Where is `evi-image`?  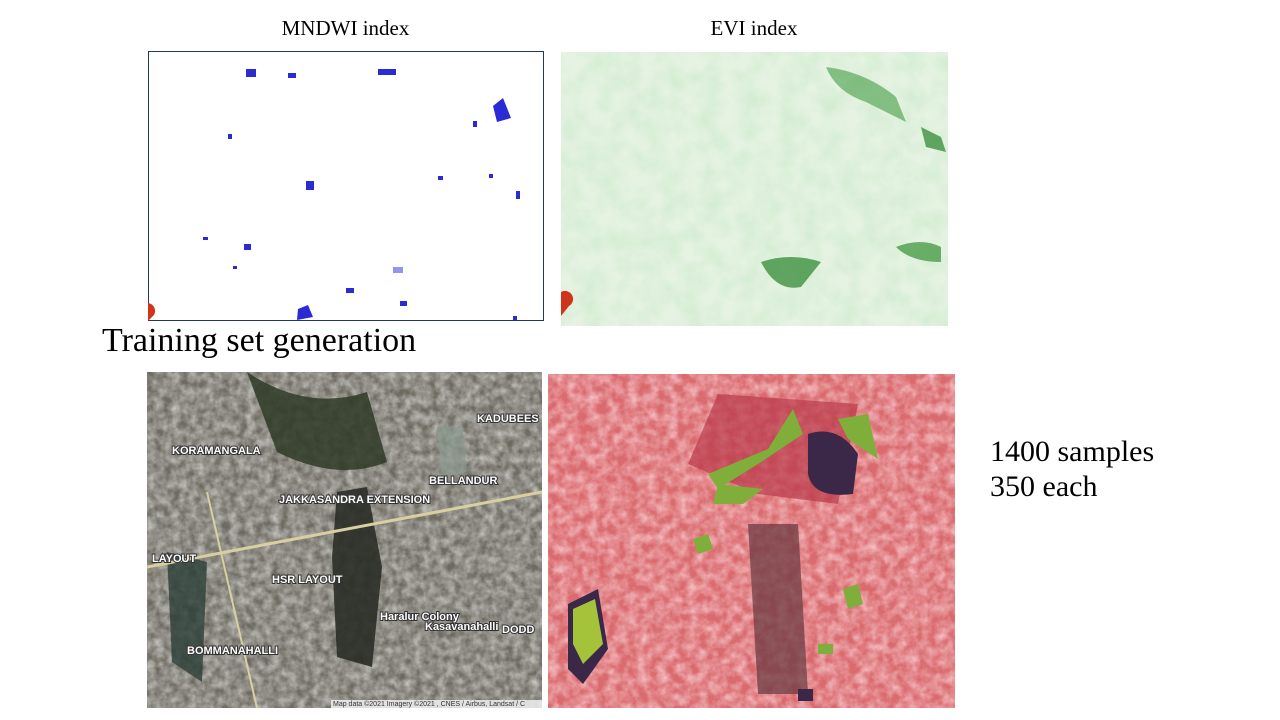 evi-image is located at coordinates (754, 189).